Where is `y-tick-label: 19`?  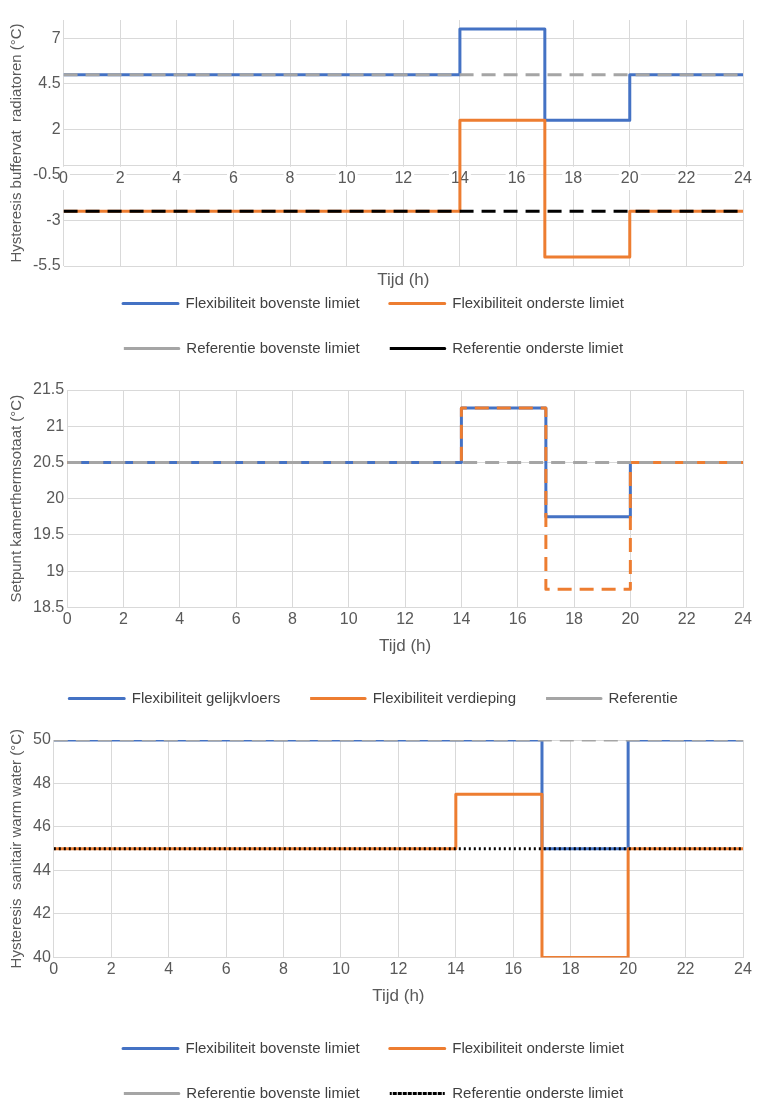
y-tick-label: 19 is located at coordinates (55, 570).